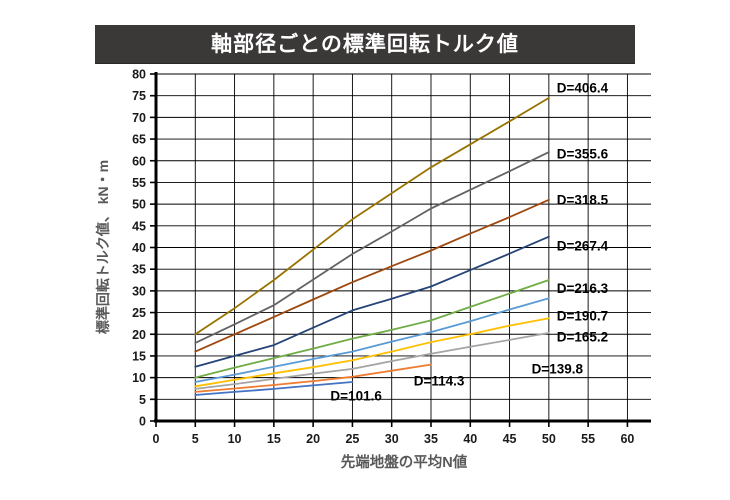 Image resolution: width=730 pixels, height=500 pixels. What do you see at coordinates (372, 360) in the screenshot?
I see `series-line-D=139.8` at bounding box center [372, 360].